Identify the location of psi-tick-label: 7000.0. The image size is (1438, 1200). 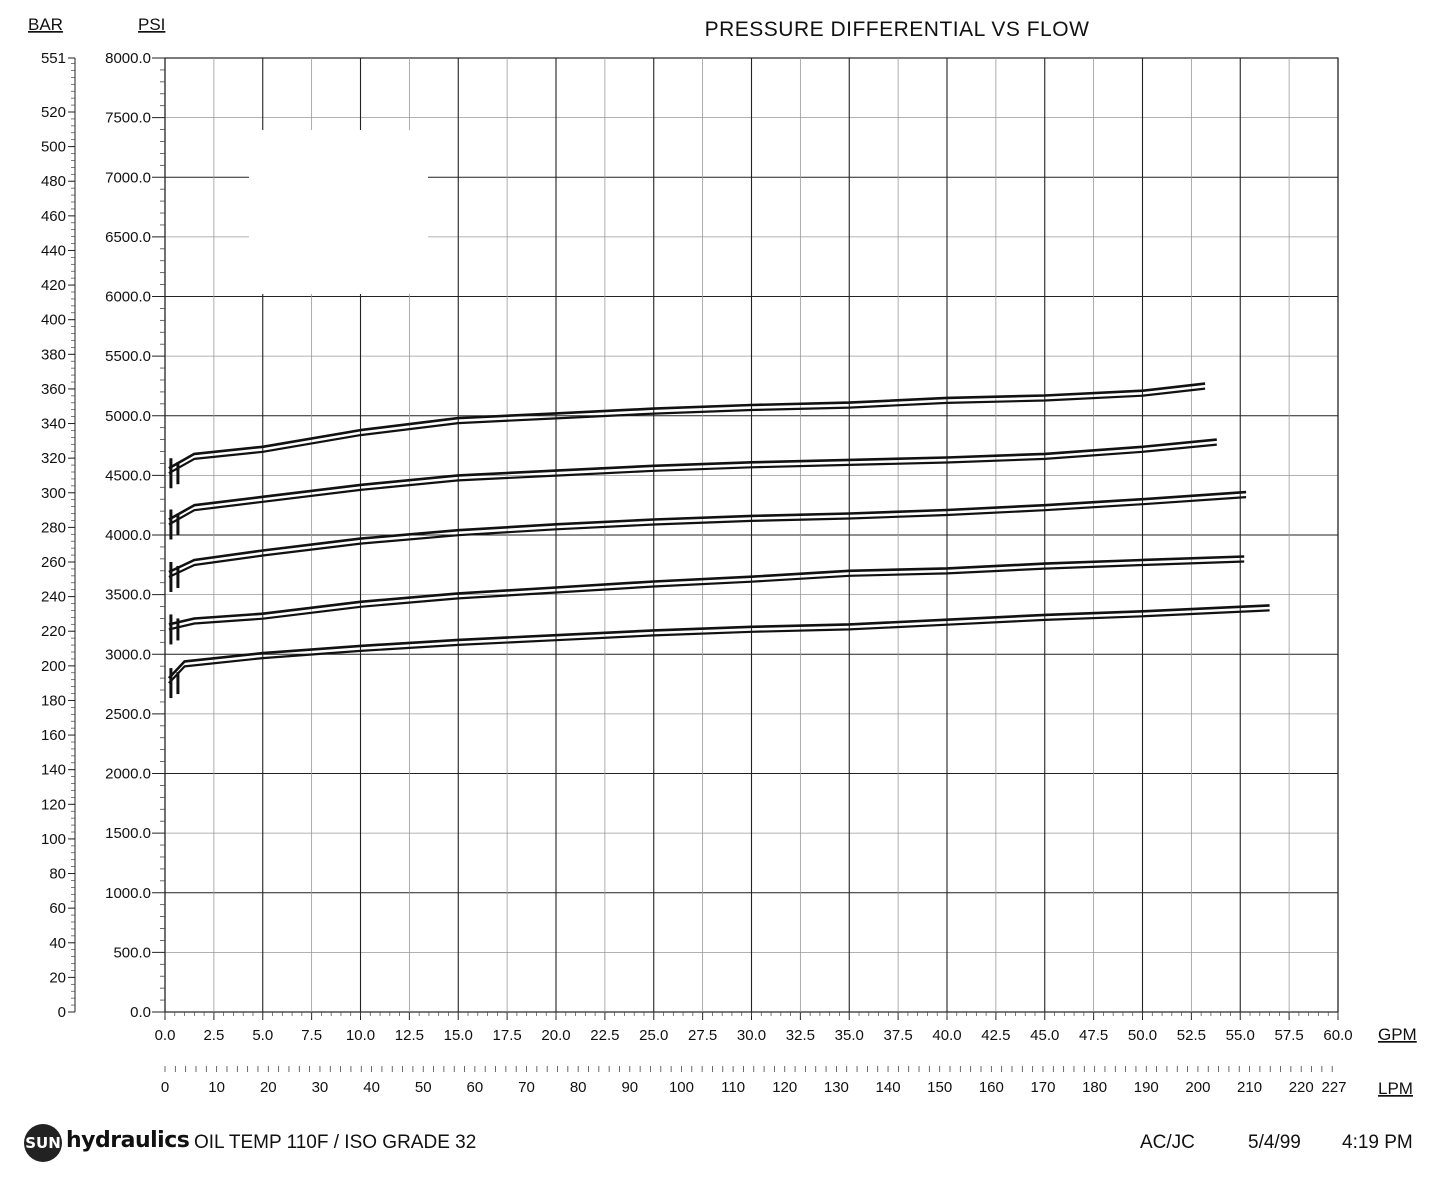
(128, 177).